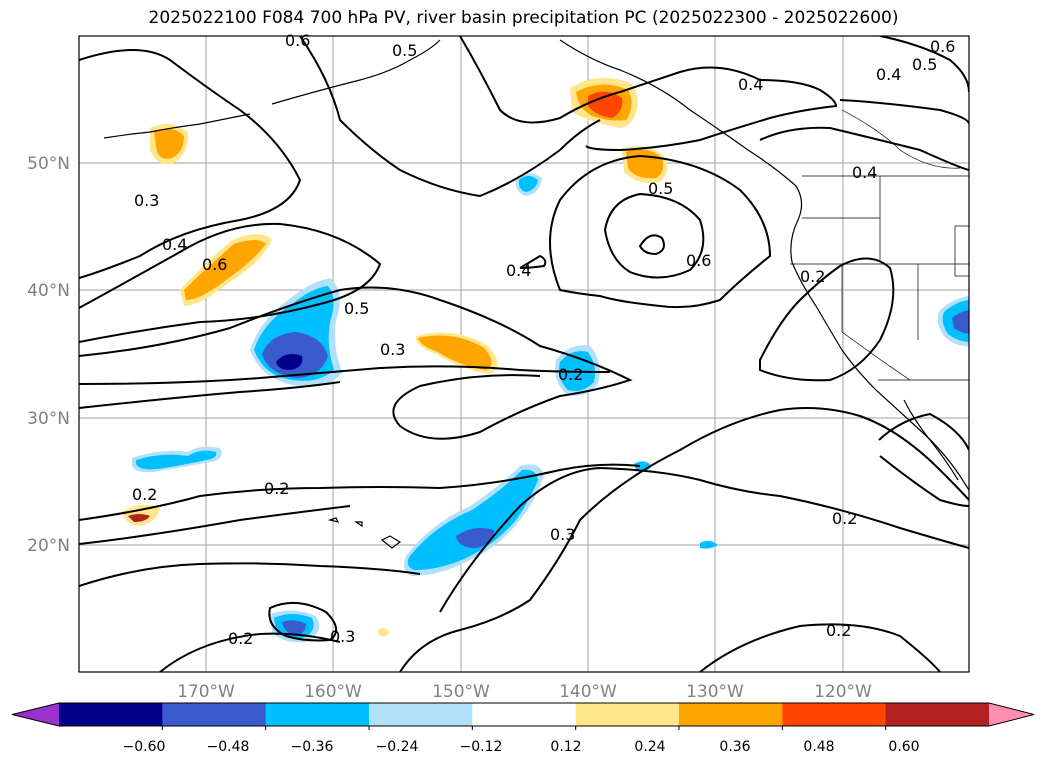  What do you see at coordinates (333, 692) in the screenshot?
I see `lon-label: 160°W` at bounding box center [333, 692].